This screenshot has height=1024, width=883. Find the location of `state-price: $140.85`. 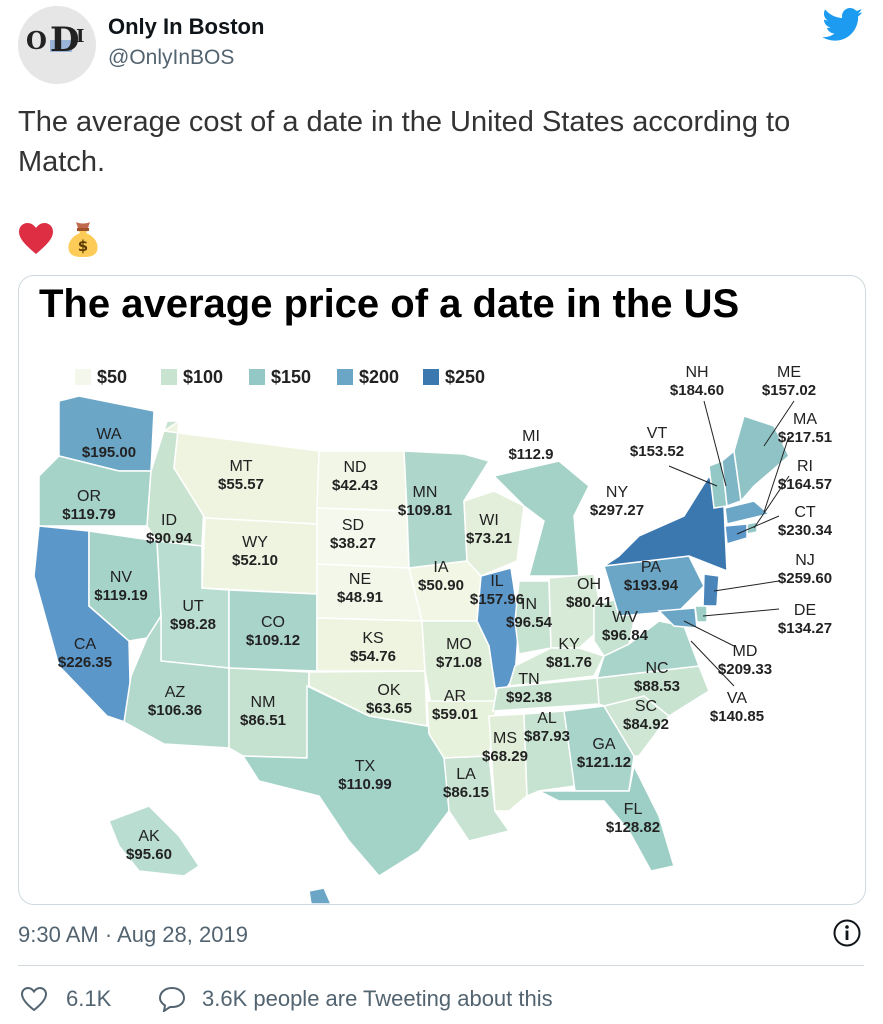

state-price: $140.85 is located at coordinates (737, 716).